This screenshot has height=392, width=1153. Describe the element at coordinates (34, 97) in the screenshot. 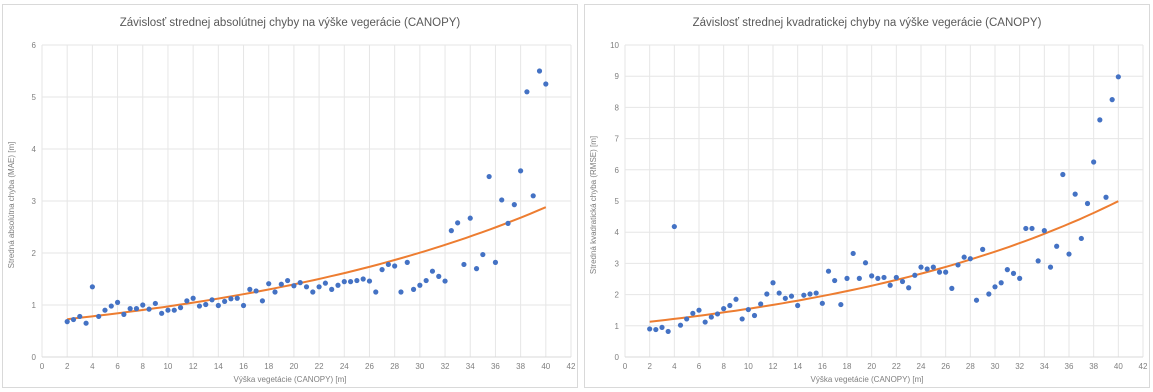

I see `y-tick-label: 5` at that location.